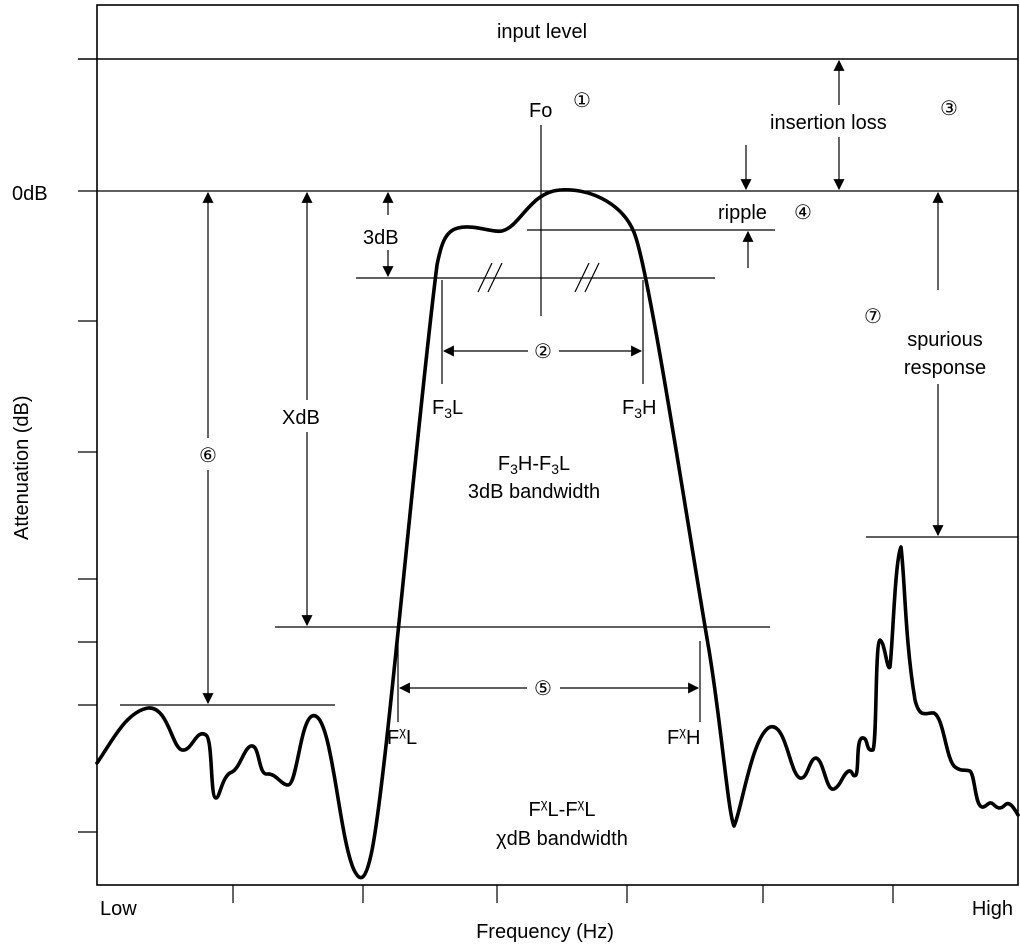 The width and height of the screenshot is (1020, 947). Describe the element at coordinates (742, 213) in the screenshot. I see `ripple-label: ripple` at that location.